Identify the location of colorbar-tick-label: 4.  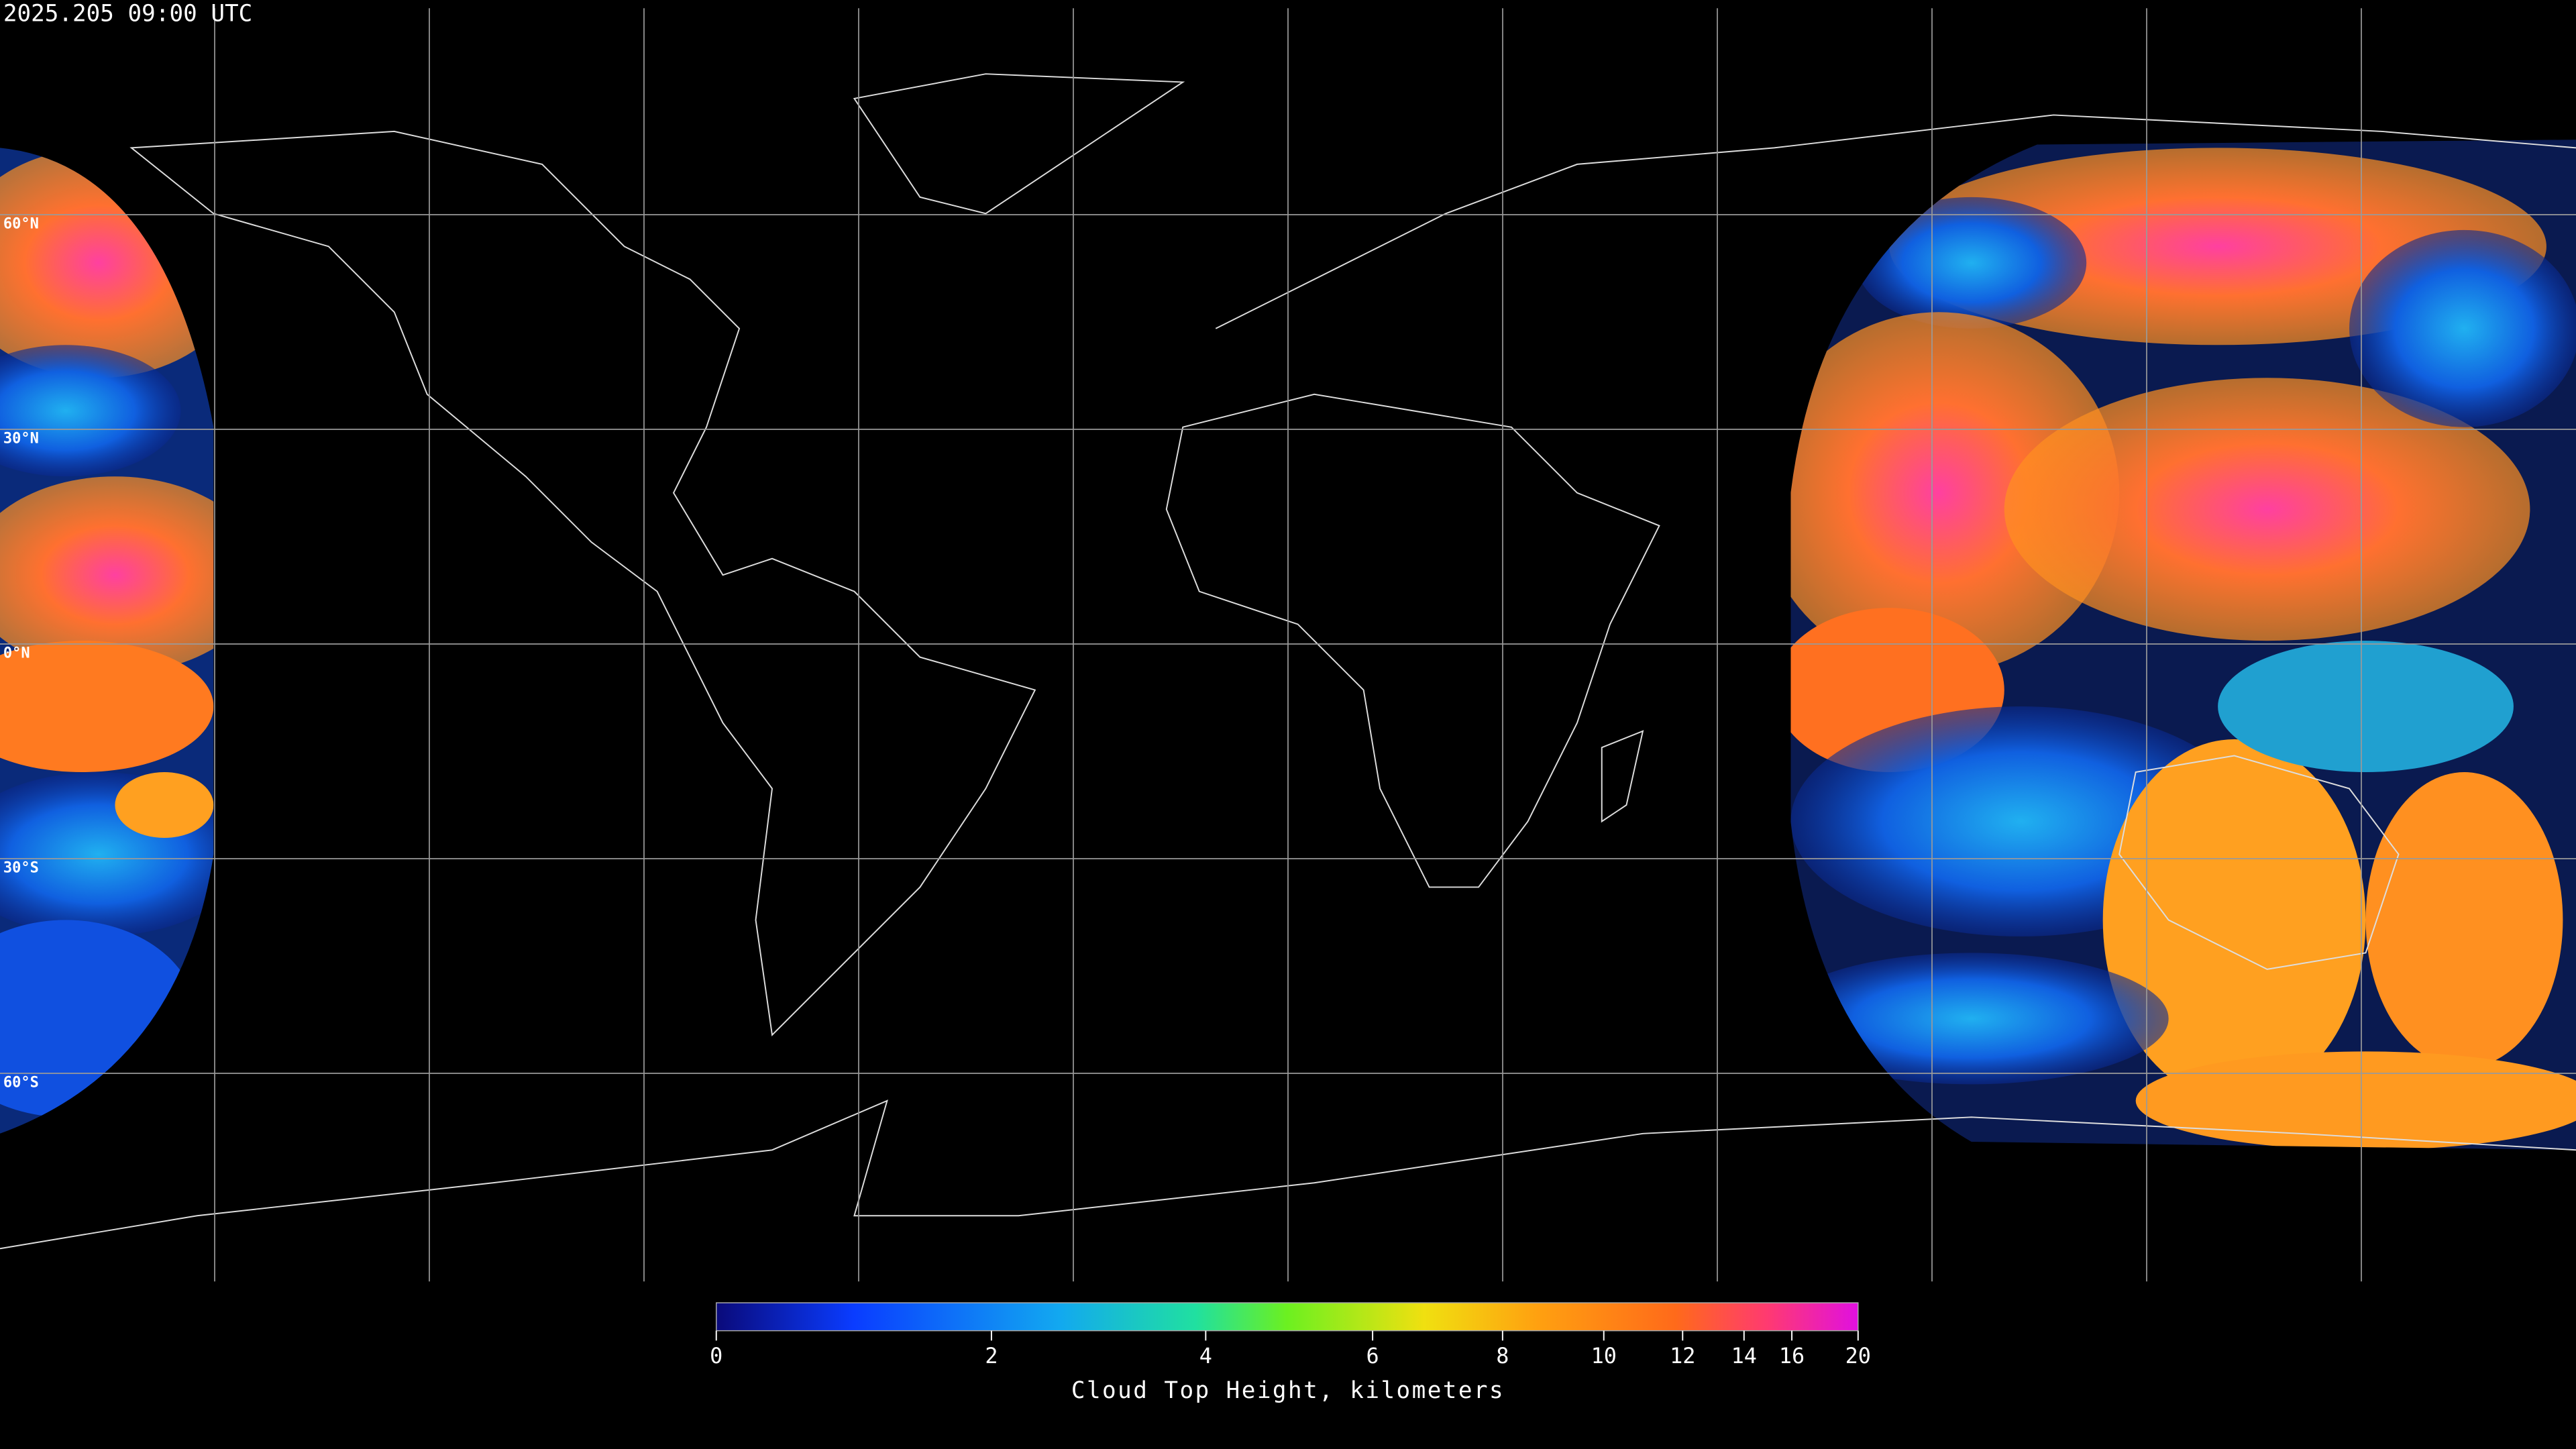
(1205, 1355).